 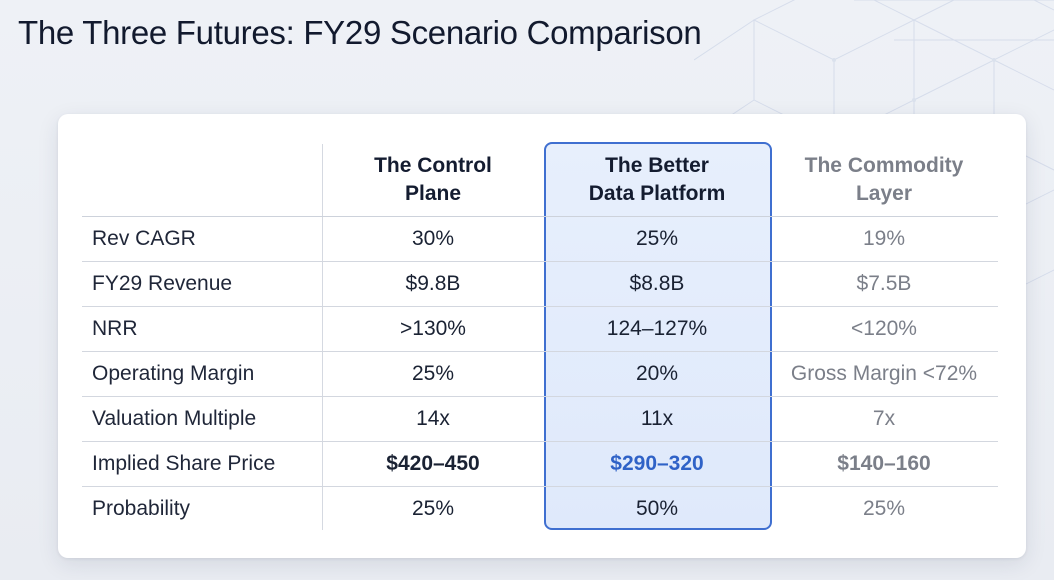 What do you see at coordinates (657, 239) in the screenshot?
I see `cell-better-data-platform: 25%` at bounding box center [657, 239].